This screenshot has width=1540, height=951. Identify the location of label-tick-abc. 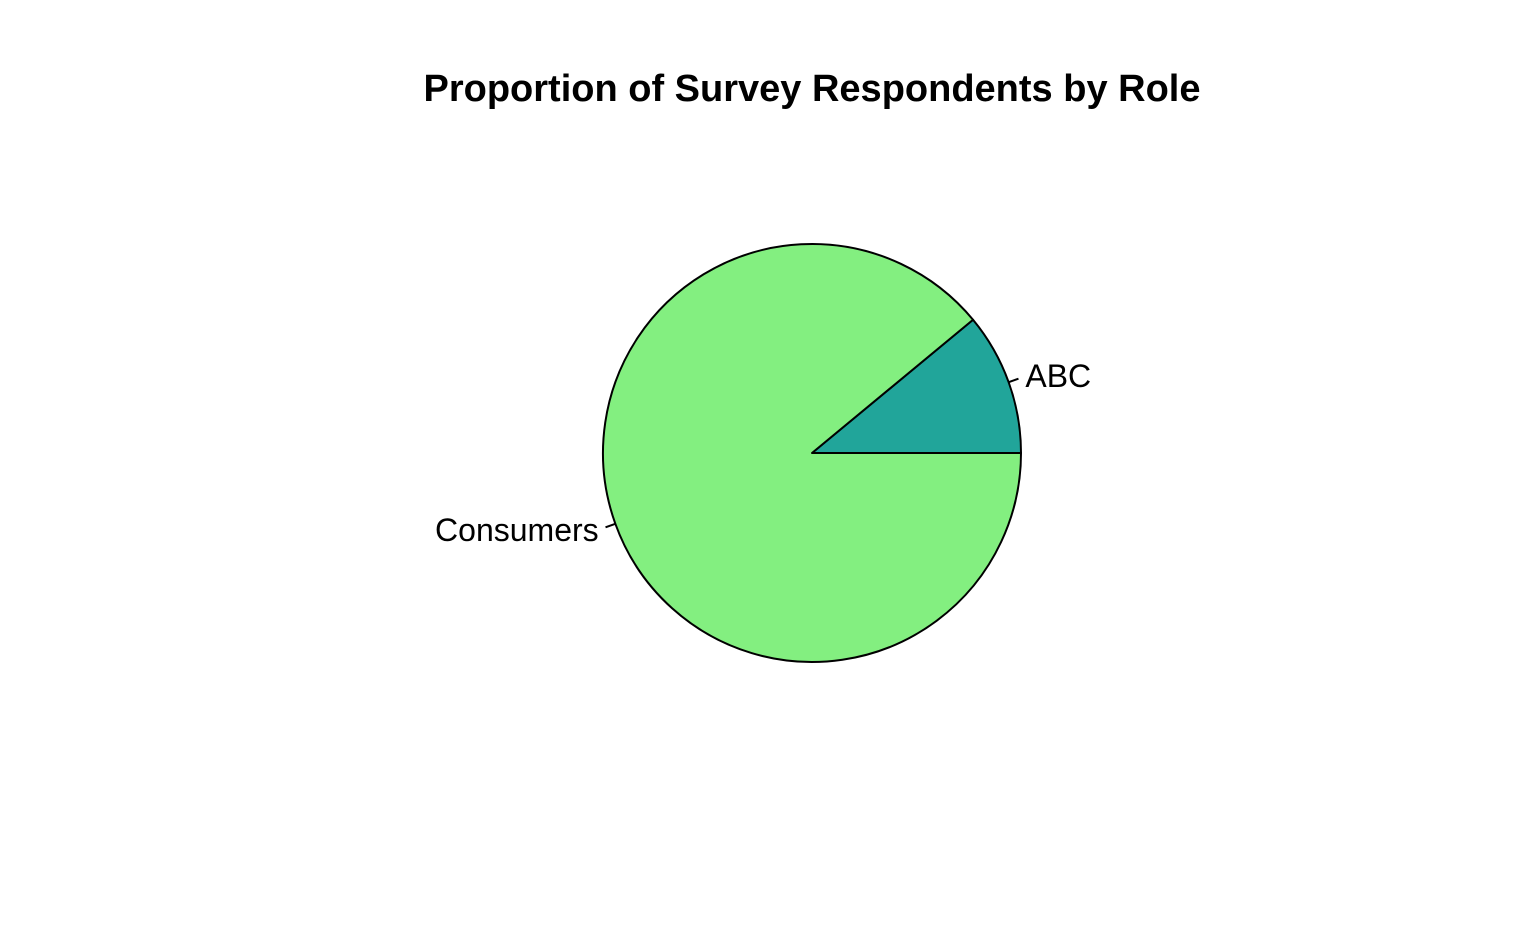
(1013, 380).